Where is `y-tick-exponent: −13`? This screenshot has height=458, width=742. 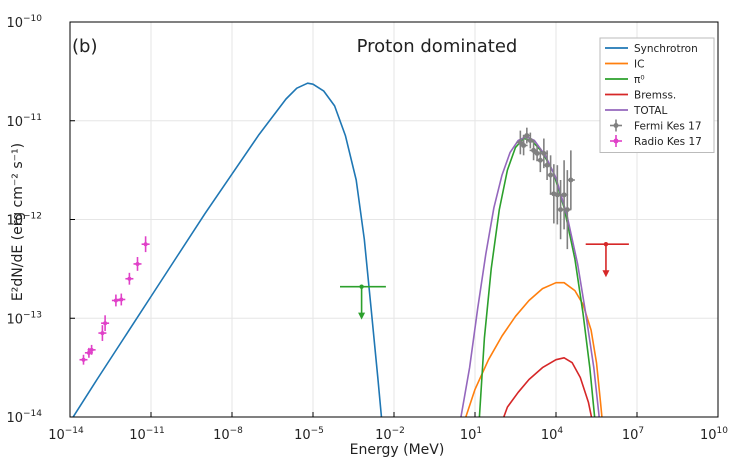
y-tick-exponent: −13 is located at coordinates (32, 315).